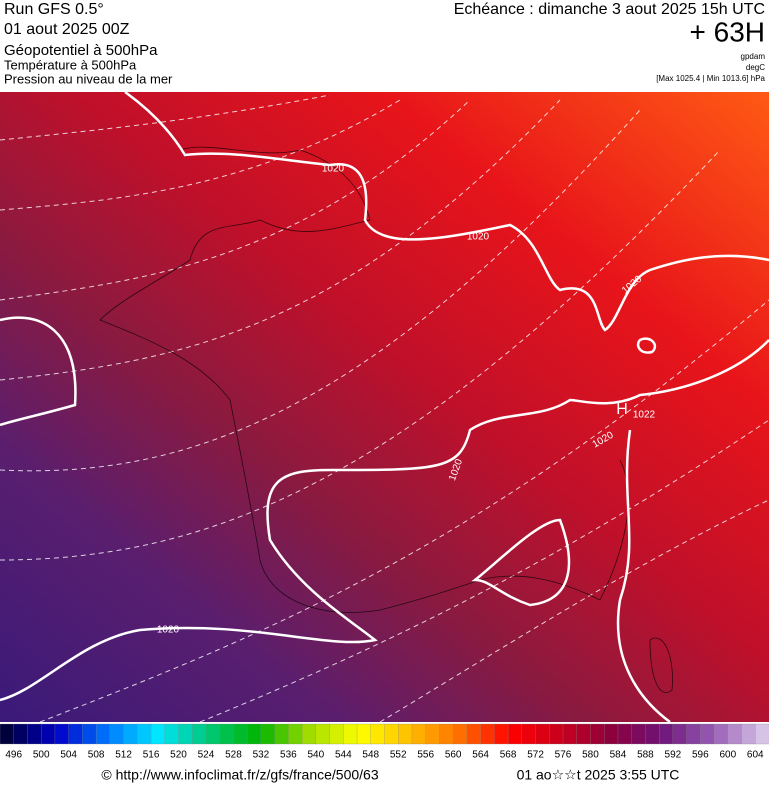 The image size is (769, 791). Describe the element at coordinates (288, 755) in the screenshot. I see `scale-label: 536` at that location.